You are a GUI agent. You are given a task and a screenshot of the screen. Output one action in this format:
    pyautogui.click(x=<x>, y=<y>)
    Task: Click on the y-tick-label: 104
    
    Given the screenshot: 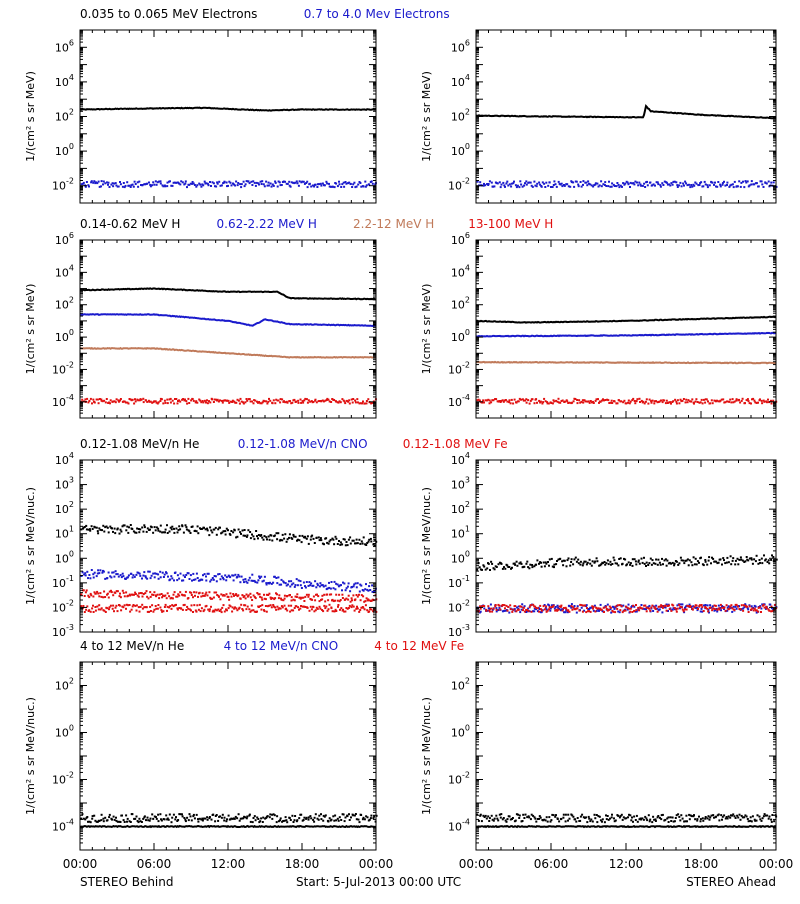 What is the action you would take?
    pyautogui.click(x=460, y=459)
    